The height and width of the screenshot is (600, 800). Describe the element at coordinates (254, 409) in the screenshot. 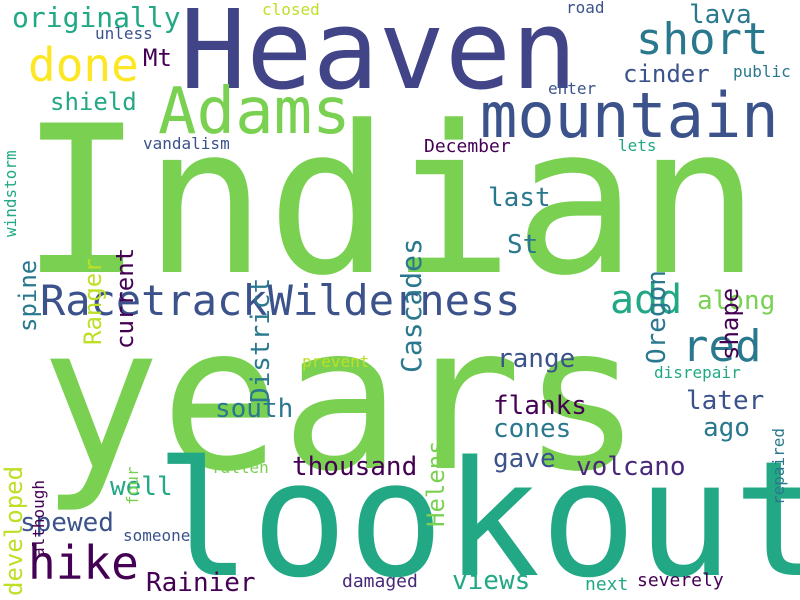

I see `word-south: south` at that location.